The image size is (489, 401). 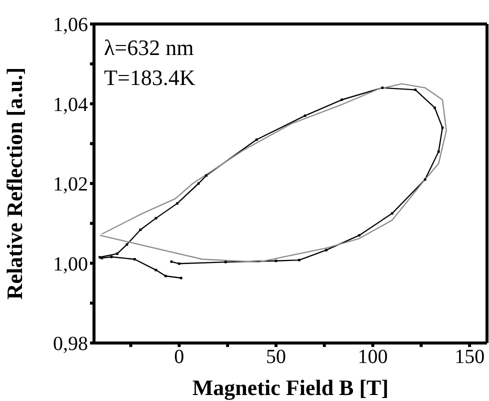 What do you see at coordinates (70, 25) in the screenshot?
I see `y-tick-label: 1,06` at bounding box center [70, 25].